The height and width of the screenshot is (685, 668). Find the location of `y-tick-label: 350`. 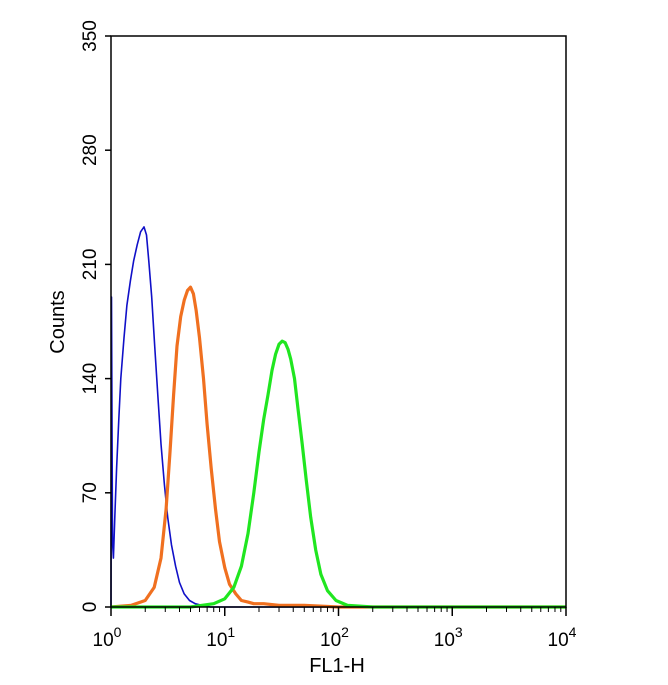

y-tick-label: 350 is located at coordinates (90, 36).